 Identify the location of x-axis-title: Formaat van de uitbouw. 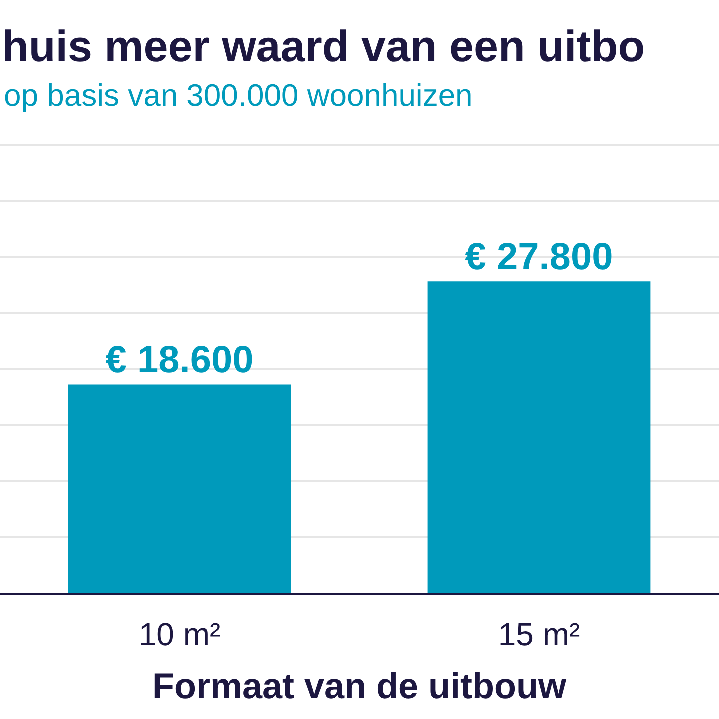
(360, 686).